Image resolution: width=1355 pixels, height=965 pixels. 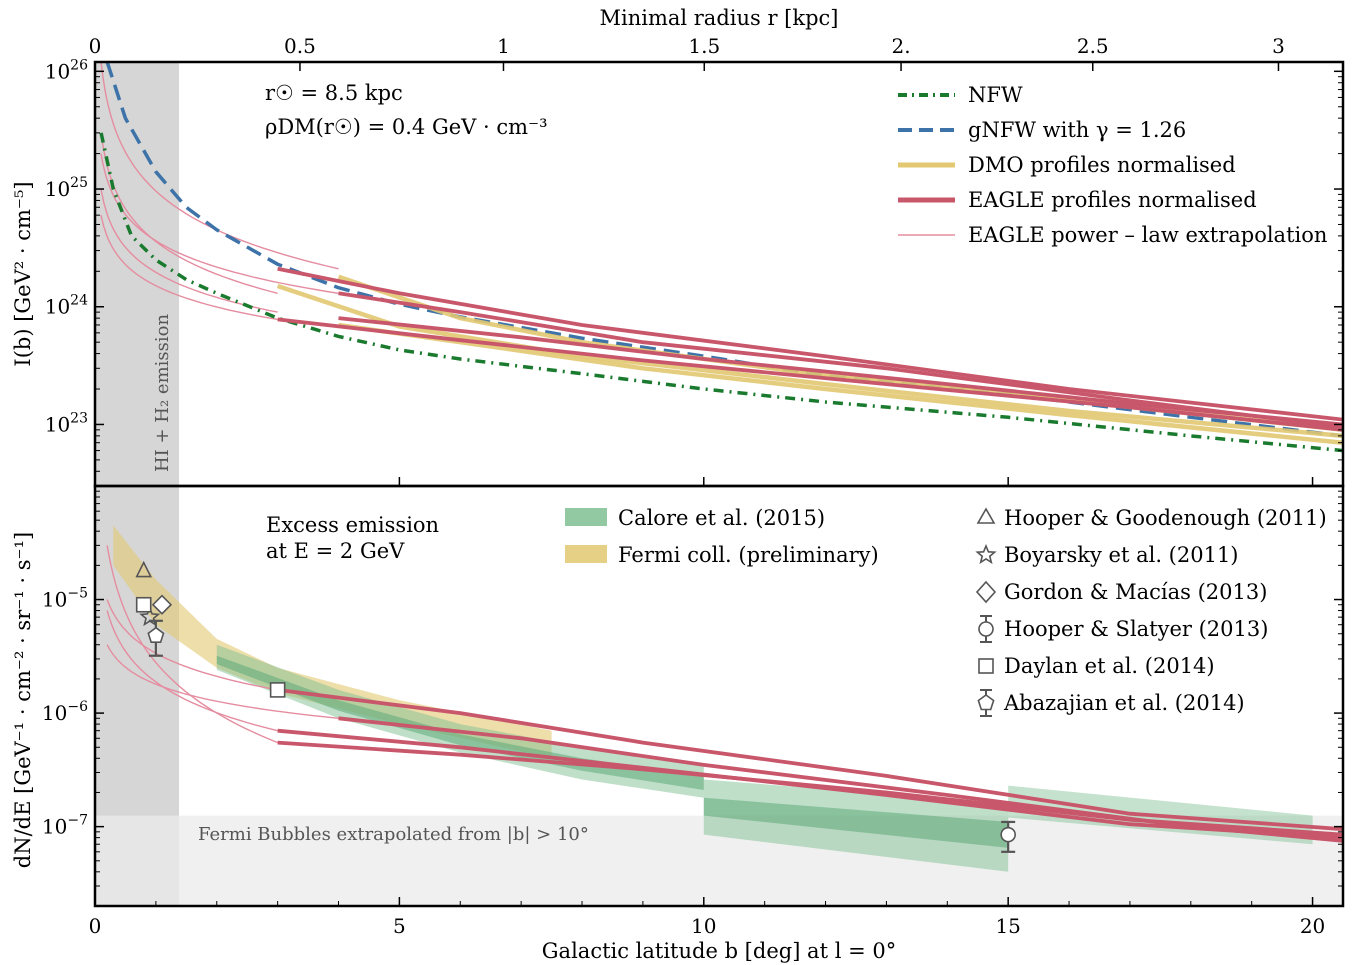 What do you see at coordinates (95, 926) in the screenshot?
I see `x-tick-label-0: 0` at bounding box center [95, 926].